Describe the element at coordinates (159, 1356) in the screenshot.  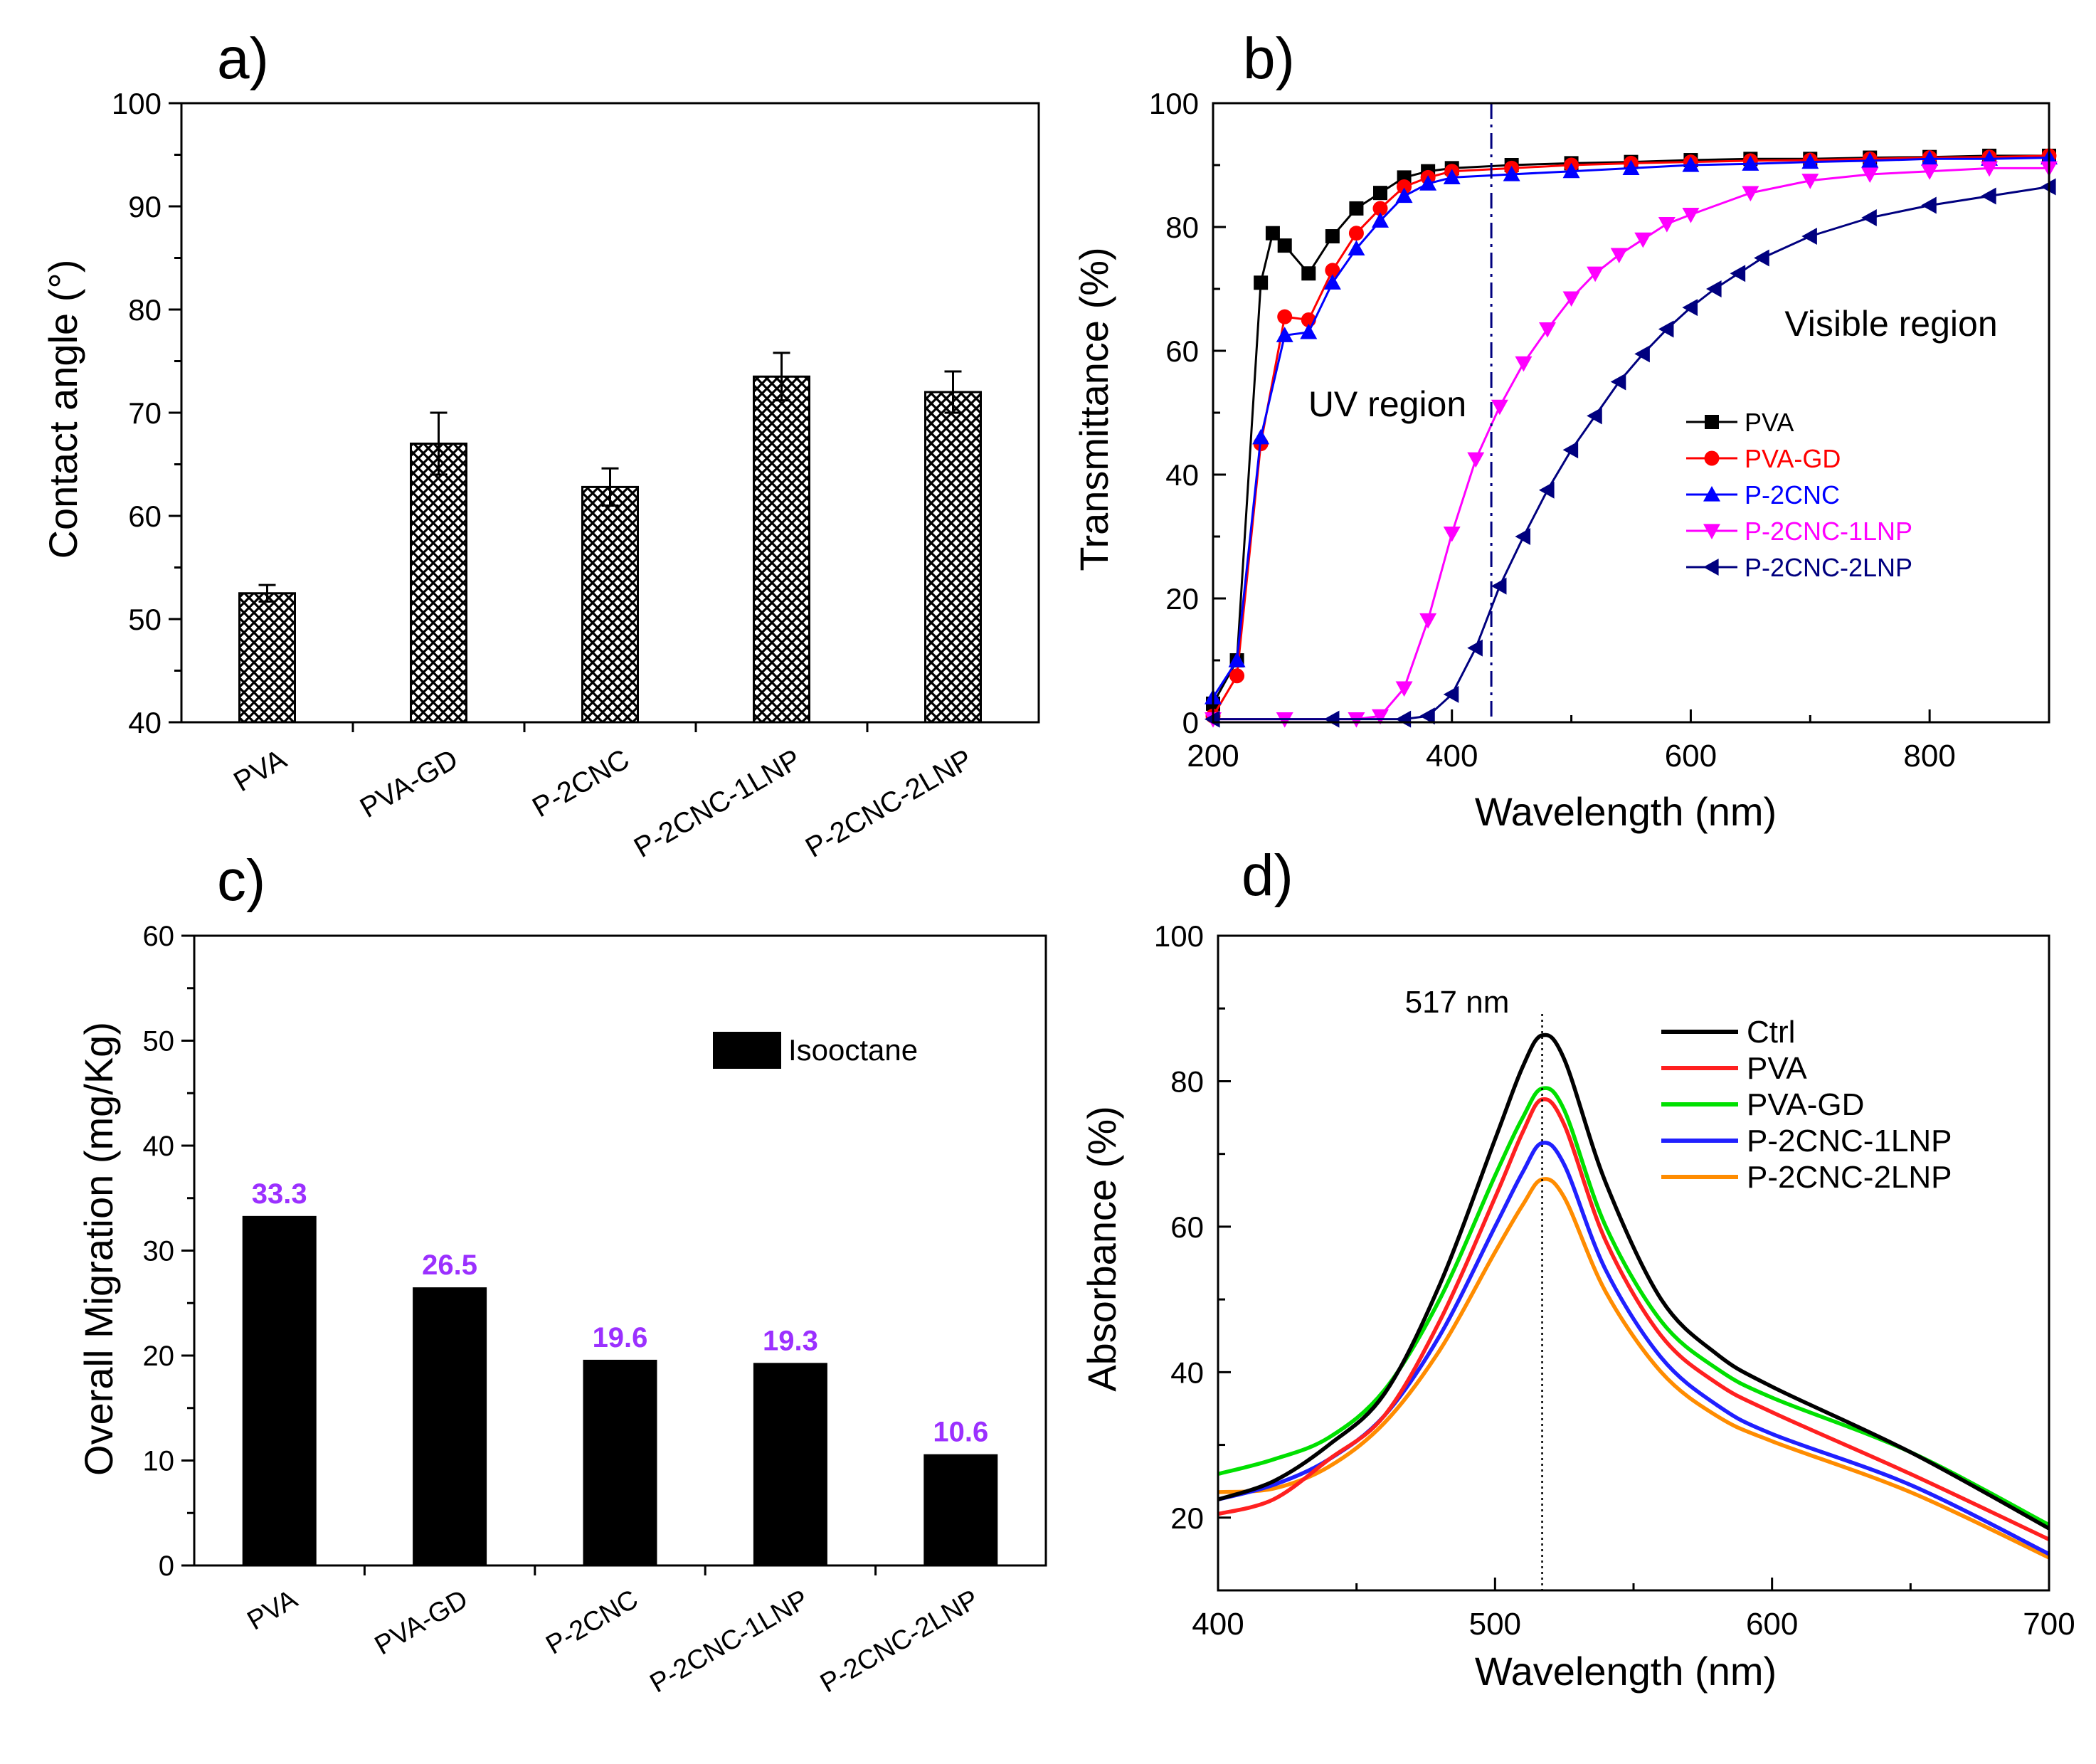
I see `chart-c-y-tick-label: 20` at that location.